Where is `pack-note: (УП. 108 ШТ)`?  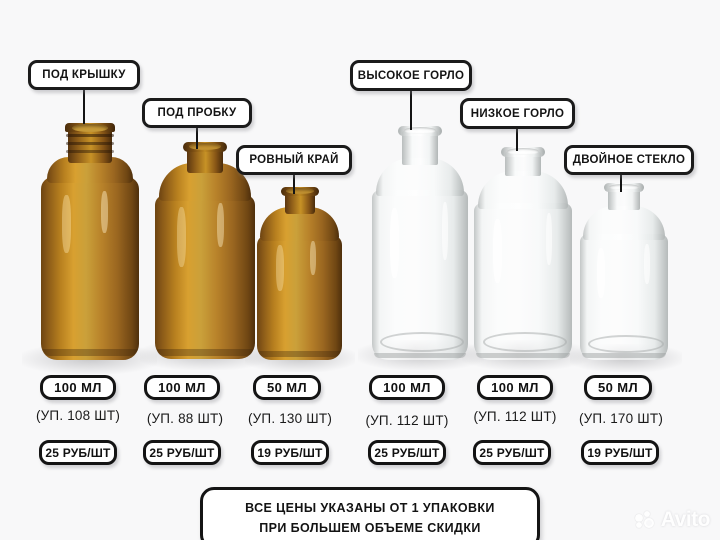 pack-note: (УП. 108 ШТ) is located at coordinates (78, 415).